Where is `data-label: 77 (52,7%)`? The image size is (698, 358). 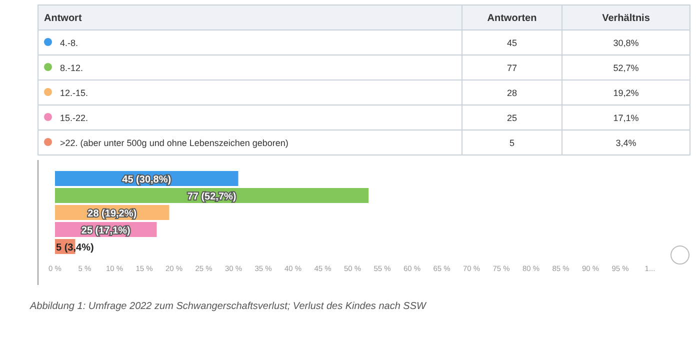
data-label: 77 (52,7%) is located at coordinates (211, 197).